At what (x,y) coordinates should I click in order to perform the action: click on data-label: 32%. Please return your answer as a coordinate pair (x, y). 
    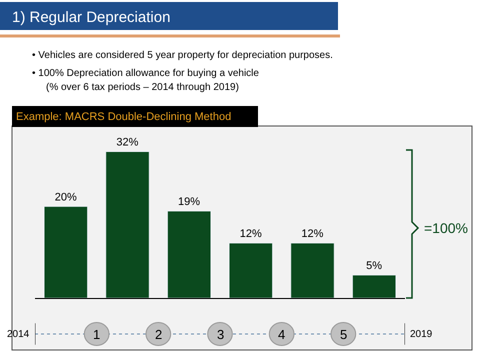
    Looking at the image, I should click on (127, 142).